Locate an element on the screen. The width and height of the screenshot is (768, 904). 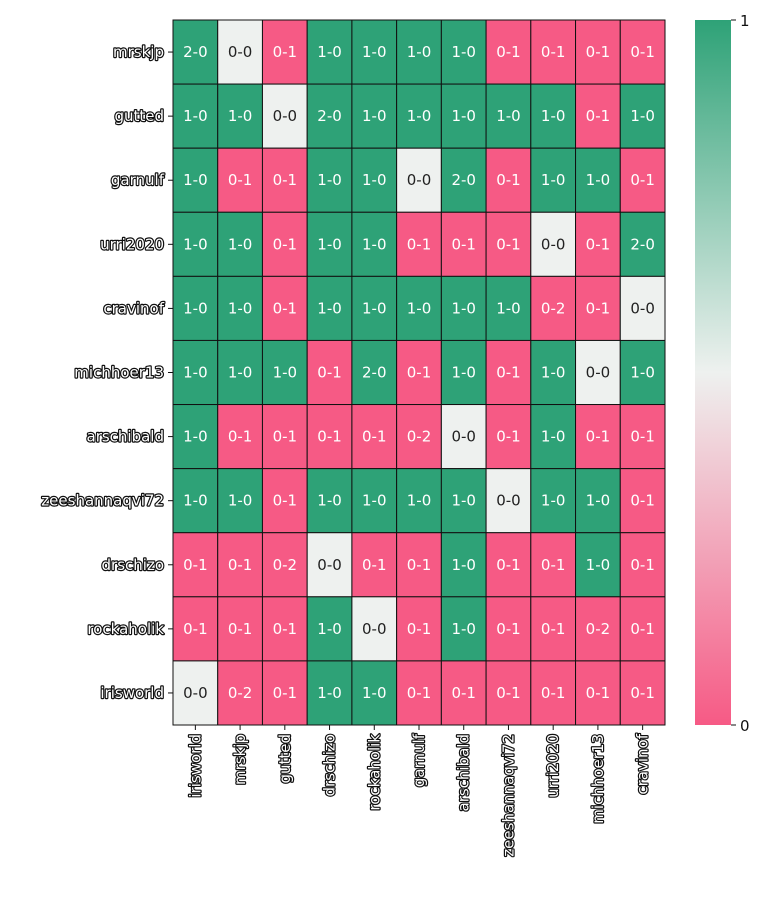
row-label: mrskjp is located at coordinates (138, 52).